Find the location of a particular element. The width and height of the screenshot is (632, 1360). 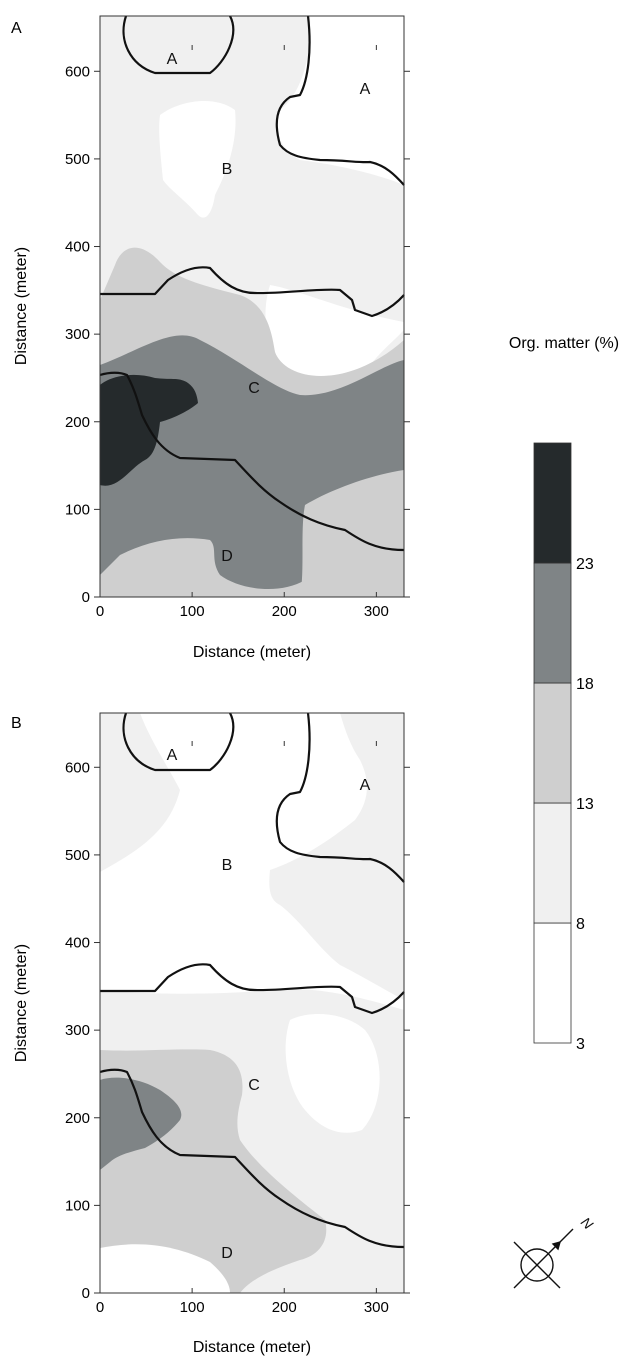

compass-circle-icon is located at coordinates (537, 1265).